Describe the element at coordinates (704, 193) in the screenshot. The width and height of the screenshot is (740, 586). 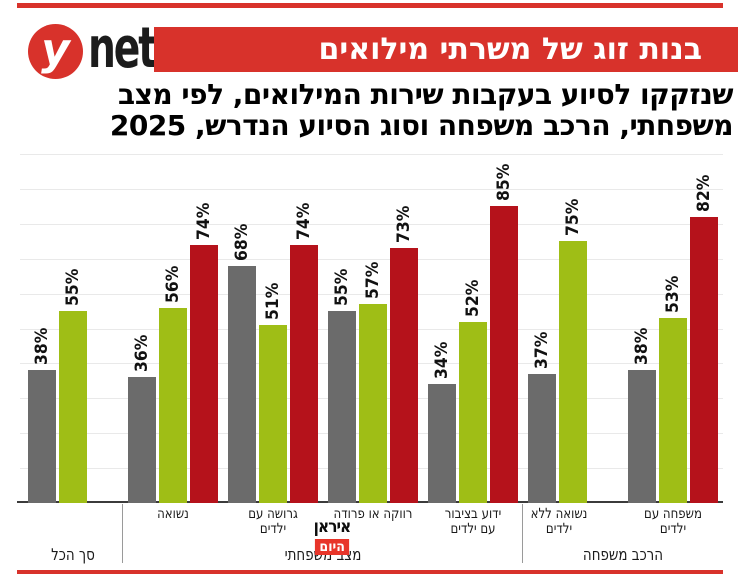
I see `bar-value-label: 82%` at that location.